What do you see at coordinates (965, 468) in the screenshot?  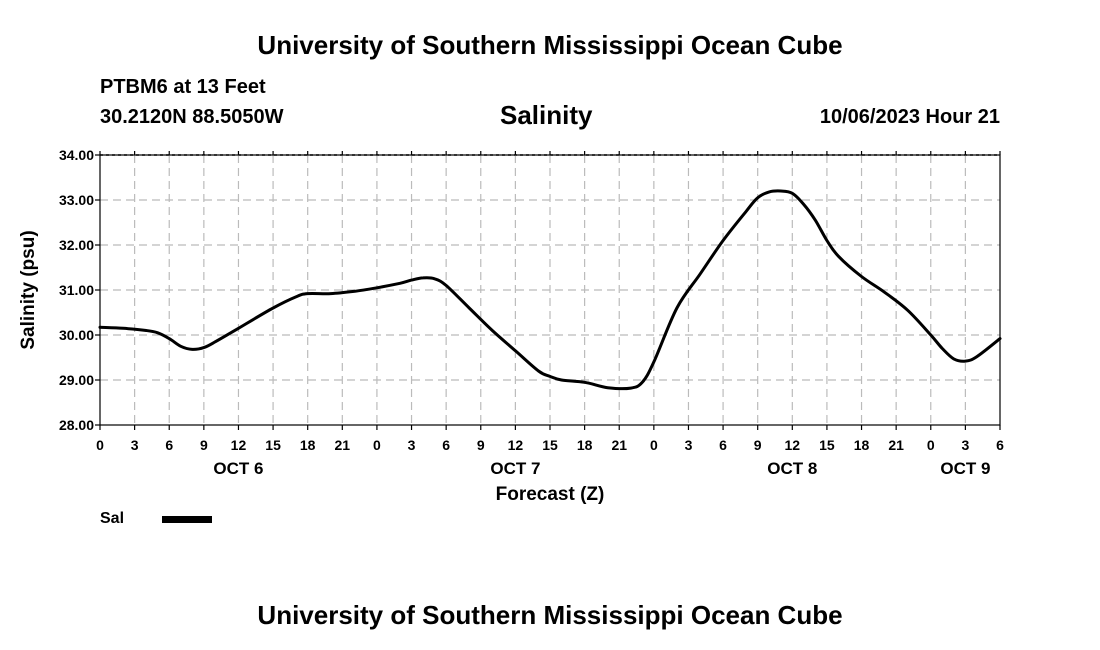 I see `day-label: OCT 9` at bounding box center [965, 468].